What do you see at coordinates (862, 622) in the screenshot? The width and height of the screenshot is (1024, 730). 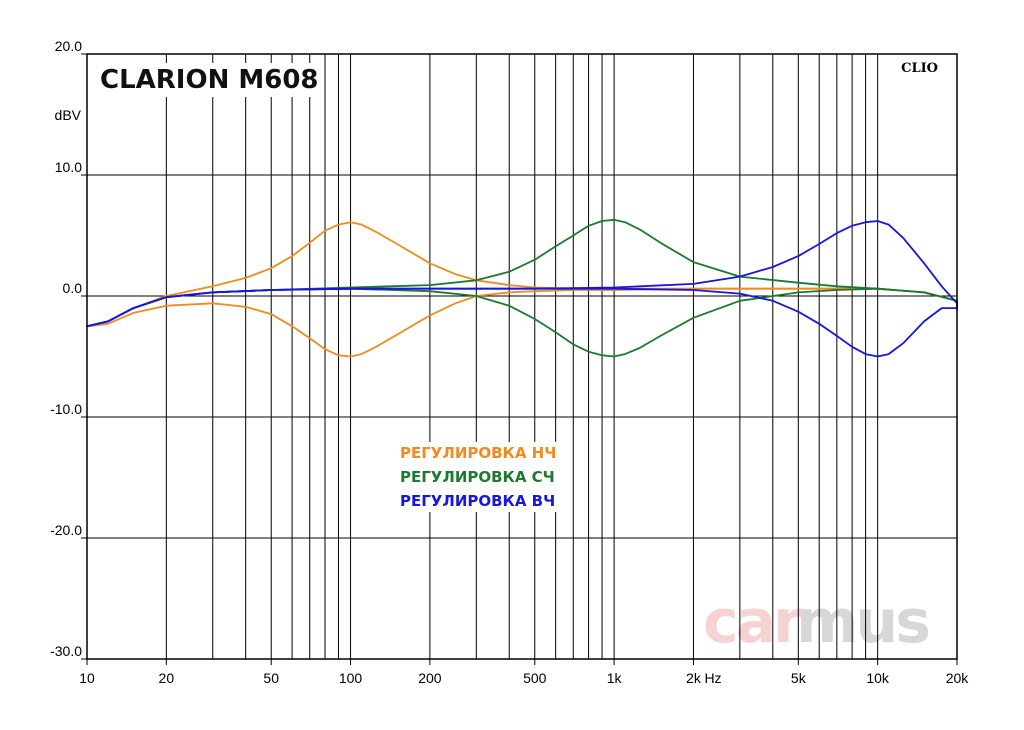 I see `watermark-part-mus: mus` at bounding box center [862, 622].